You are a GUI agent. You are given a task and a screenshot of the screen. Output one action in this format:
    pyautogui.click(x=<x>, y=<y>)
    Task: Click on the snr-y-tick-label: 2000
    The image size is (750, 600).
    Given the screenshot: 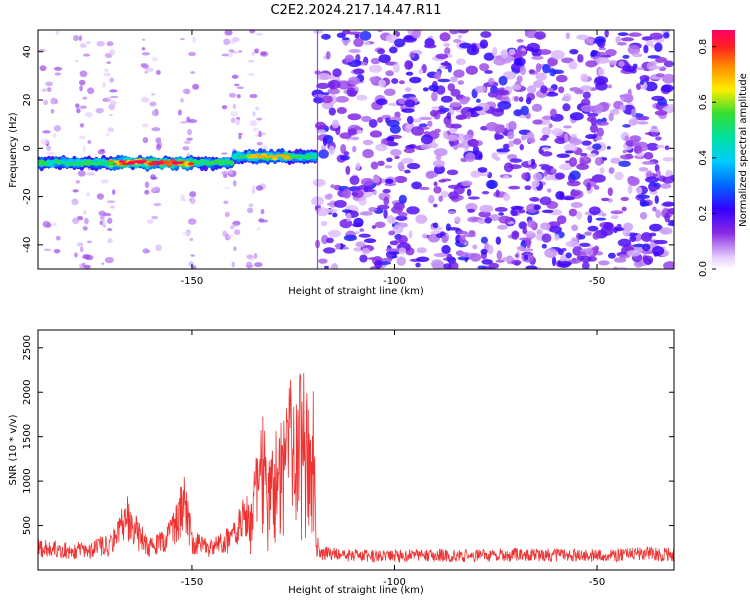 What is the action you would take?
    pyautogui.click(x=27, y=391)
    